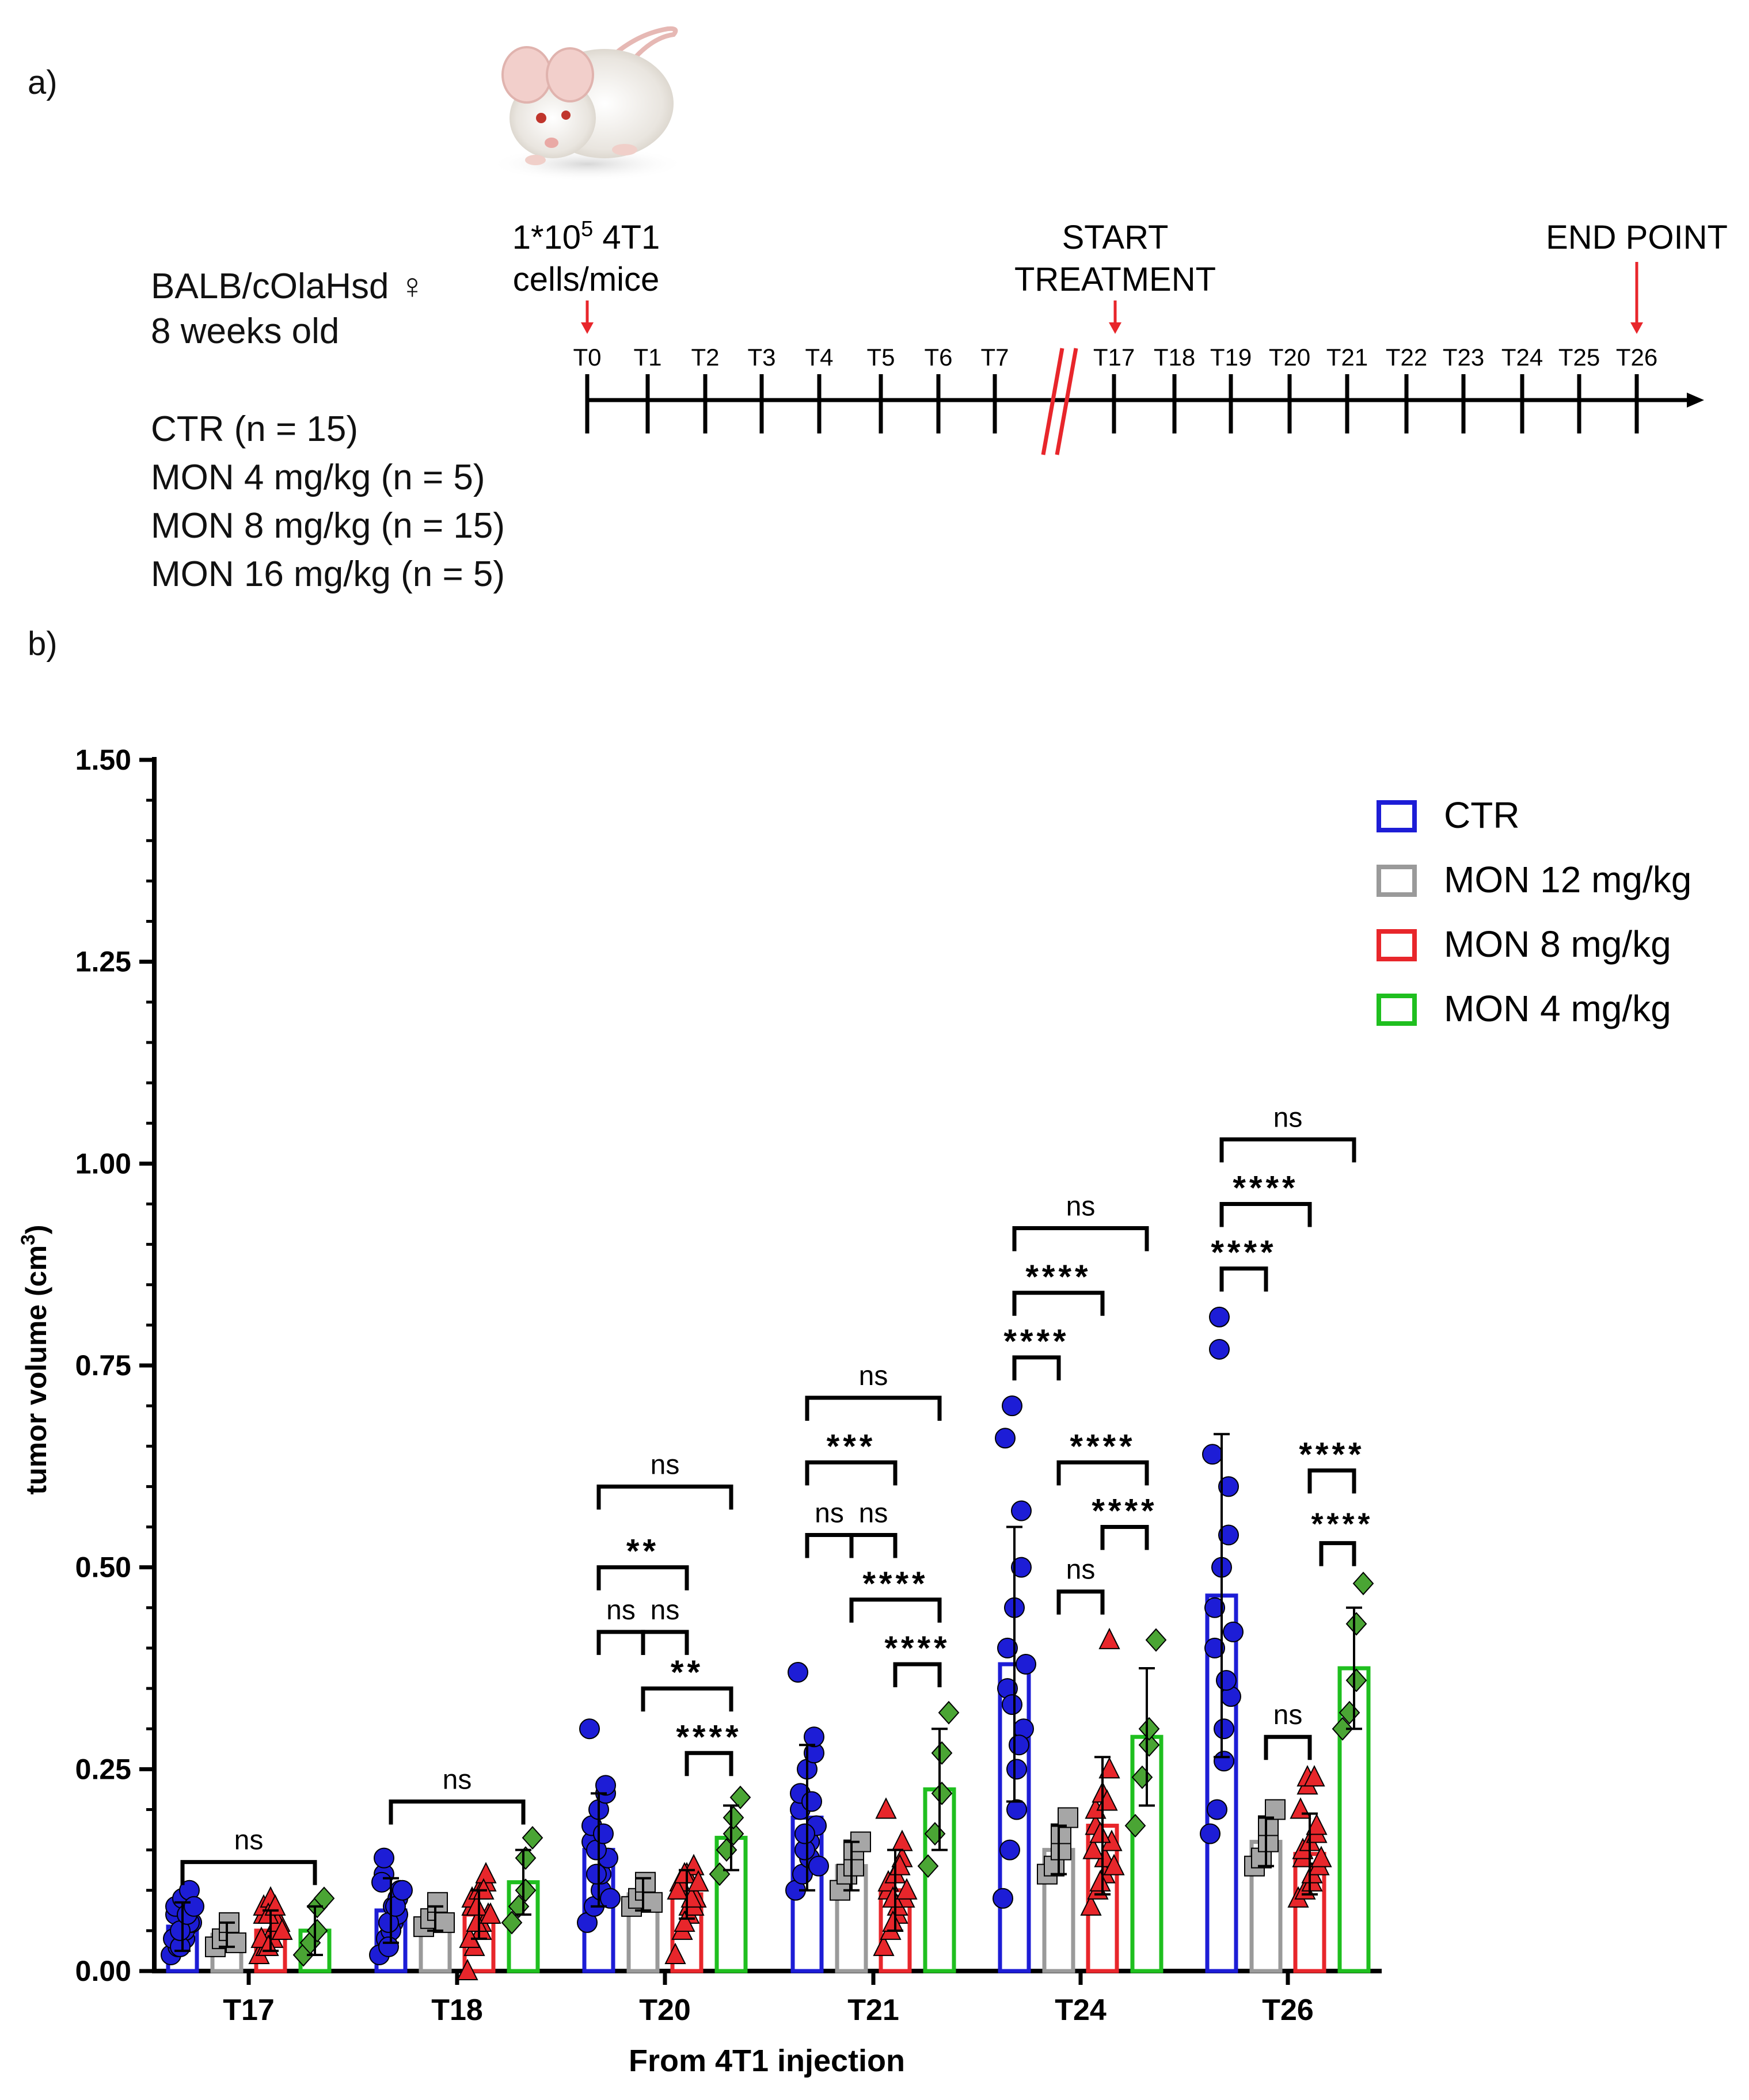 The width and height of the screenshot is (1749, 2100). I want to click on timeline-arrowhead, so click(1696, 400).